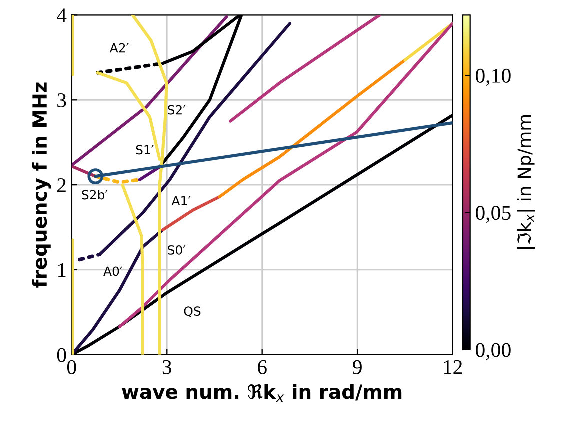  I want to click on y-tick-label: 4, so click(62, 15).